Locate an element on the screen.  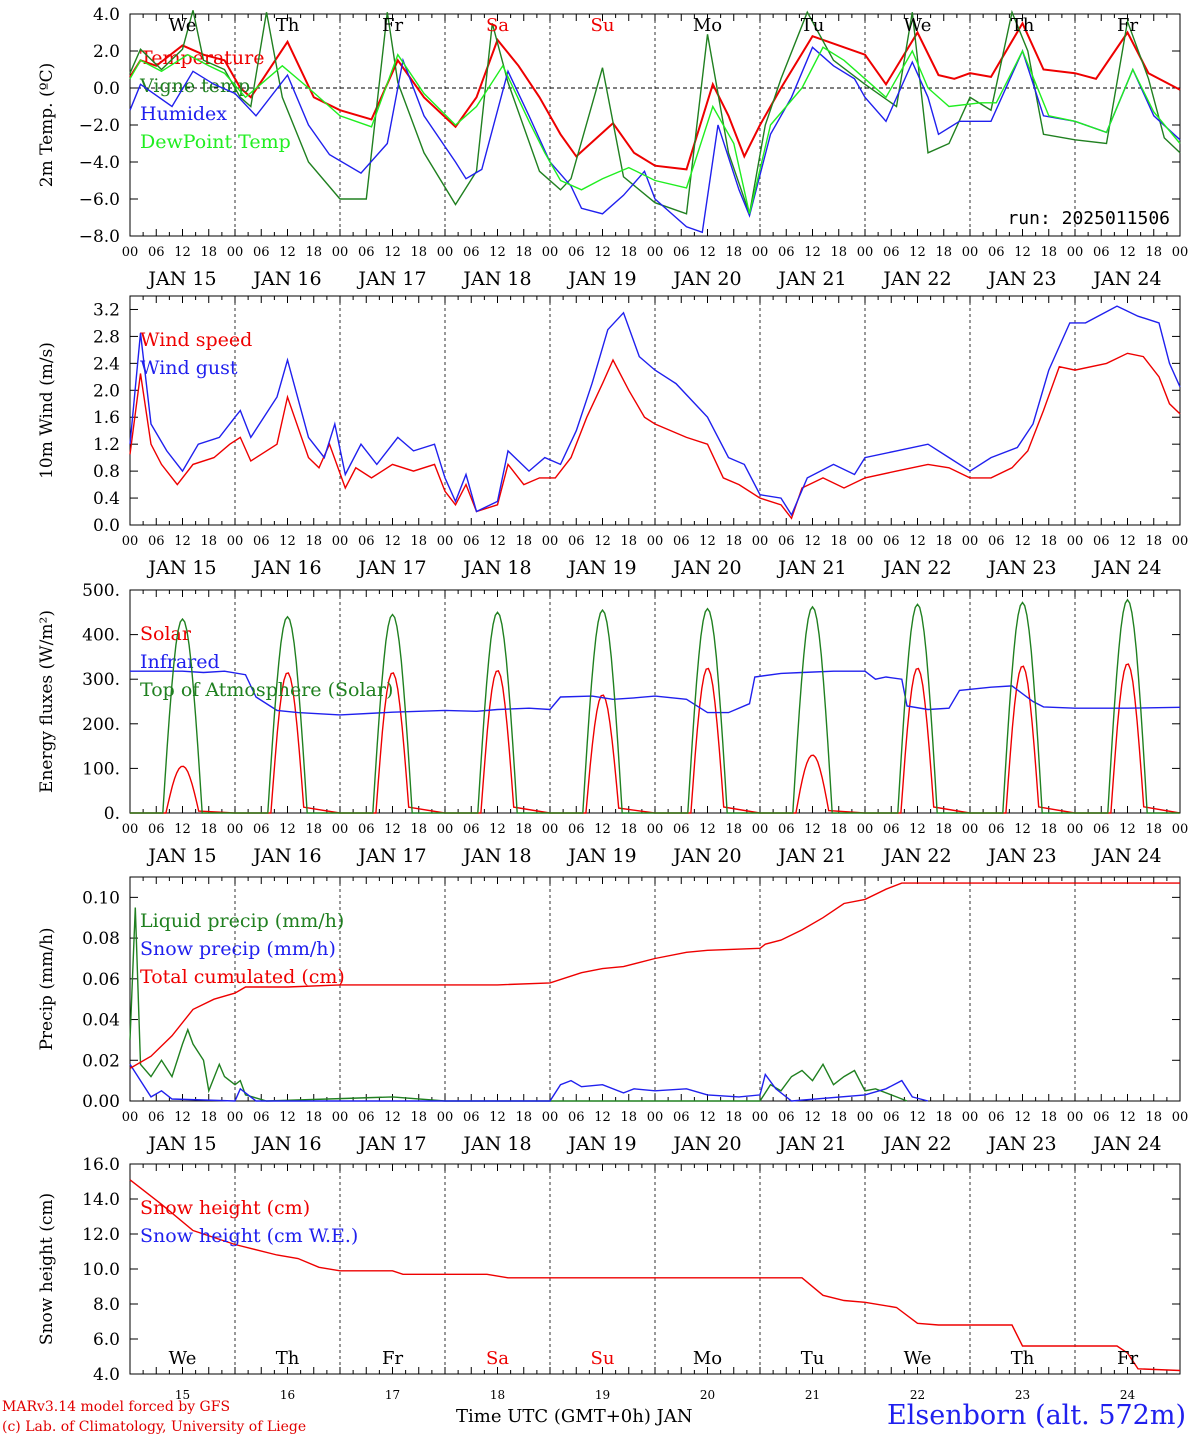
day-number: 16 is located at coordinates (287, 1395).